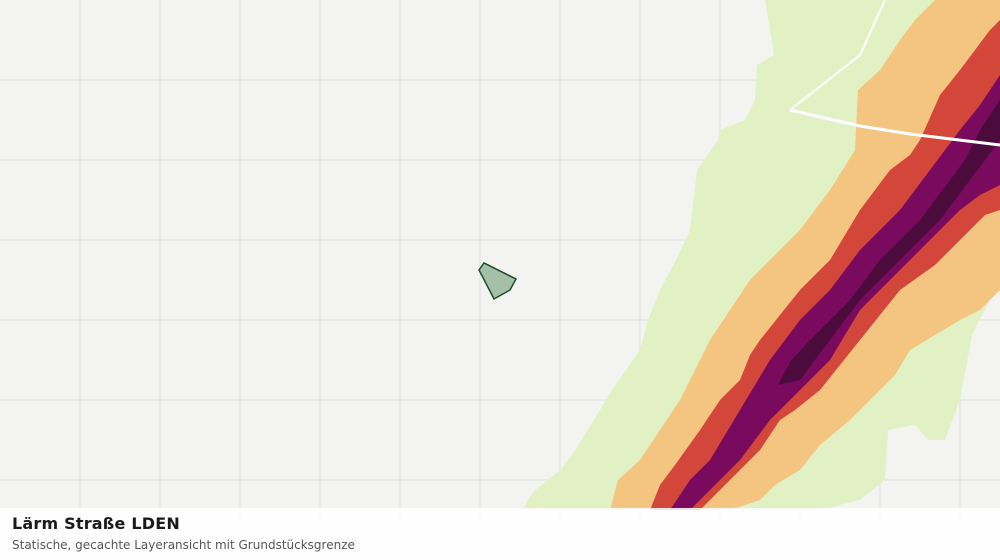 The height and width of the screenshot is (560, 1000). I want to click on parcel-boundary, so click(498, 281).